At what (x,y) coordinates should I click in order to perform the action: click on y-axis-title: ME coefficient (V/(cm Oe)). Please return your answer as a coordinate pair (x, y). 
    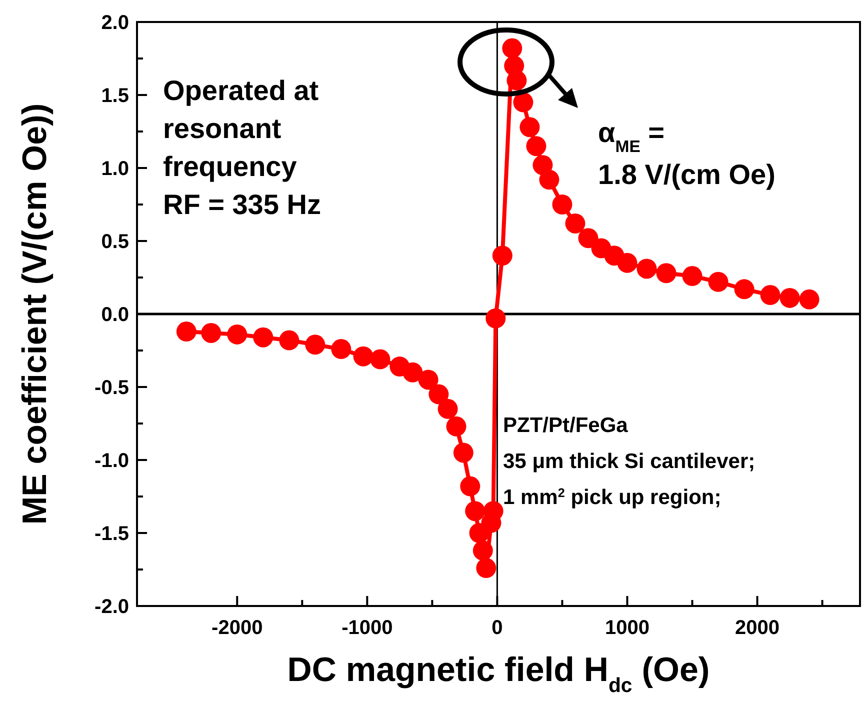
    Looking at the image, I should click on (35, 314).